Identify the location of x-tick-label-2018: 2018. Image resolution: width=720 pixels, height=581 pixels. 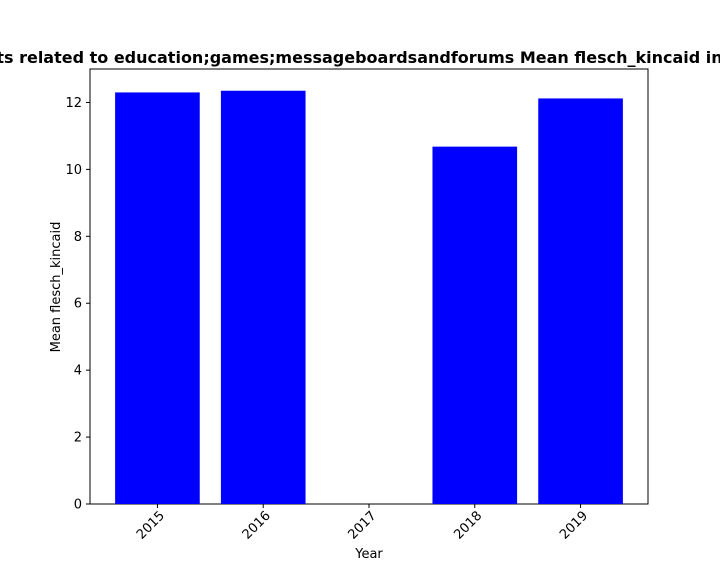
(468, 526).